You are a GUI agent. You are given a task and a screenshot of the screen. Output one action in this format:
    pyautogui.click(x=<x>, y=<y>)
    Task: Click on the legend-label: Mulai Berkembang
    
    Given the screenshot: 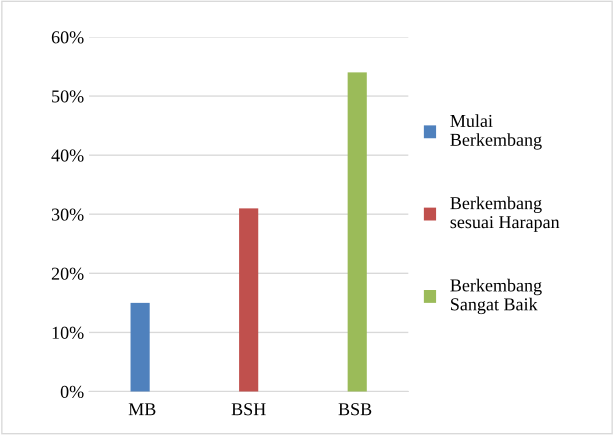 What is the action you would take?
    pyautogui.click(x=496, y=132)
    